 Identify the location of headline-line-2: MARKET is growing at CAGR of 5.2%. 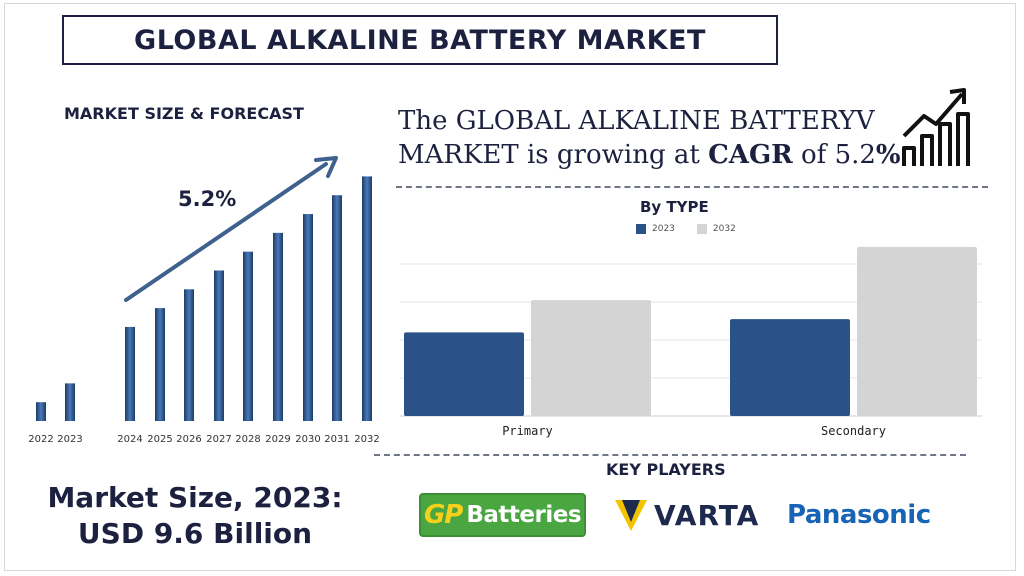
(649, 155).